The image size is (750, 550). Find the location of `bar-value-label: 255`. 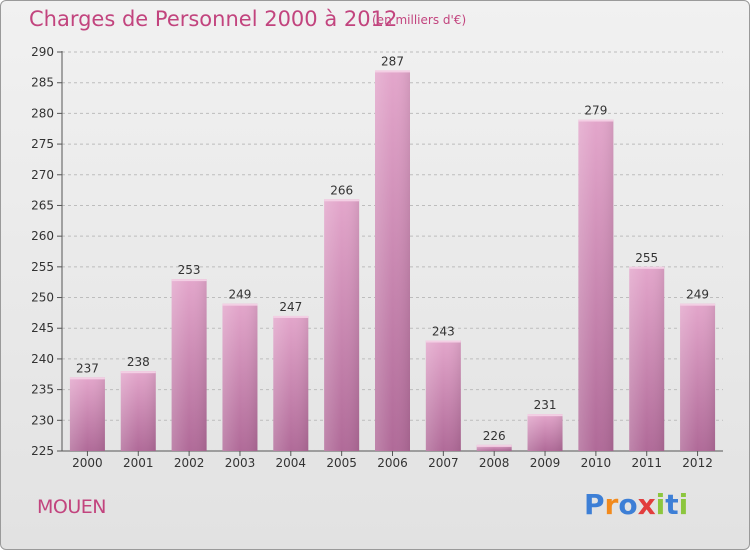

bar-value-label: 255 is located at coordinates (646, 258).